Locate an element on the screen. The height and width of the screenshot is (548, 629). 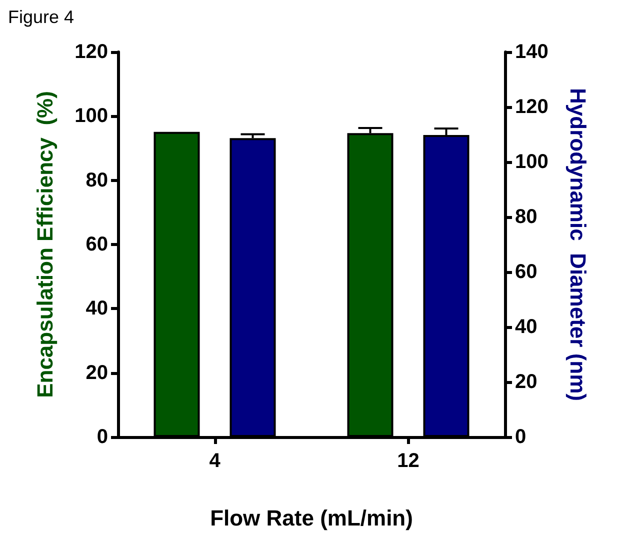
y2-tick-label: 40 is located at coordinates (526, 327).